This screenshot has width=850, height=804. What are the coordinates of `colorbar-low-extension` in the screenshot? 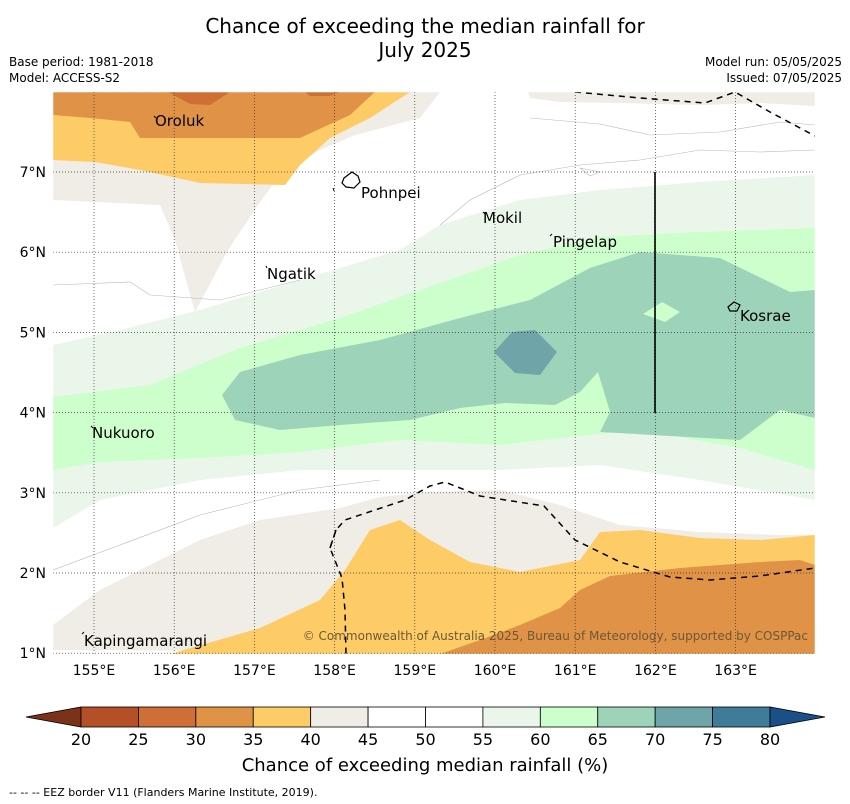 It's located at (53, 717).